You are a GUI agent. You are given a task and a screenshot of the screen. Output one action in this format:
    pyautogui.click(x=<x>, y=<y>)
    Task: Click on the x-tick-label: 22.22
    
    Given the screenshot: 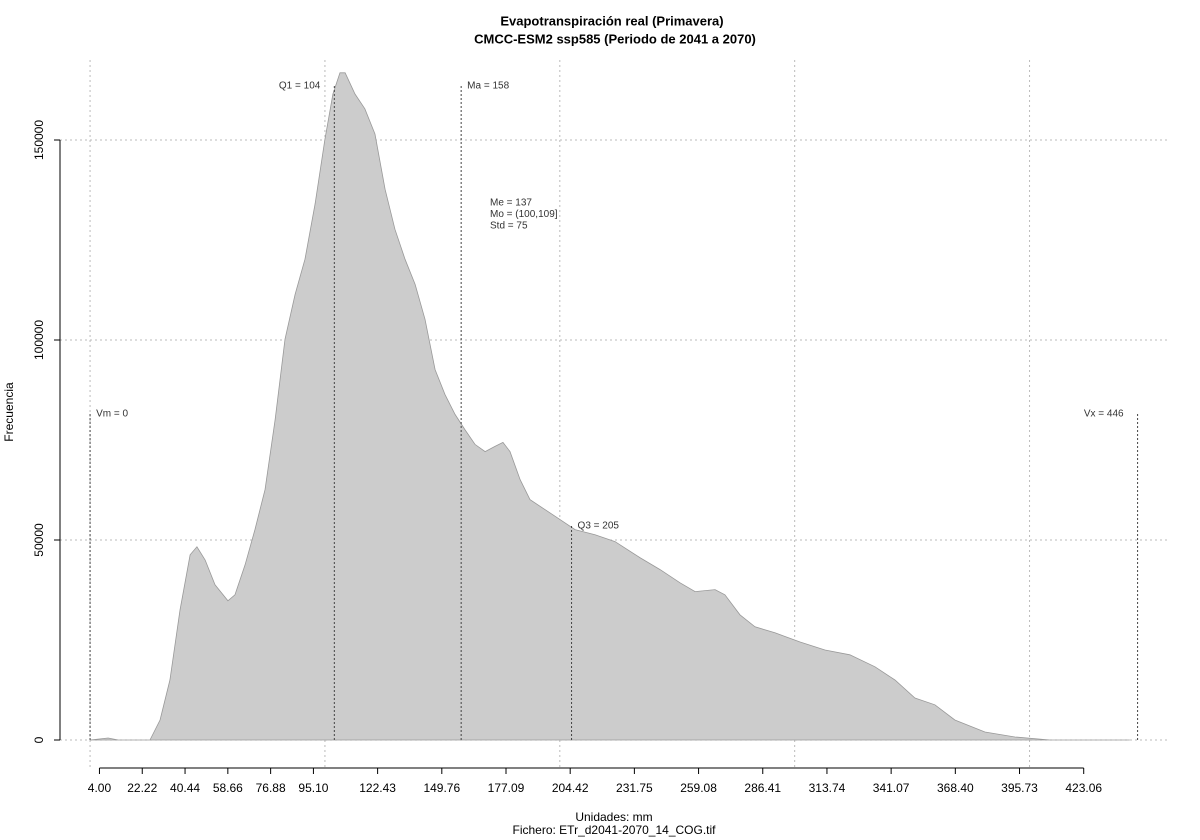 What is the action you would take?
    pyautogui.click(x=142, y=788)
    